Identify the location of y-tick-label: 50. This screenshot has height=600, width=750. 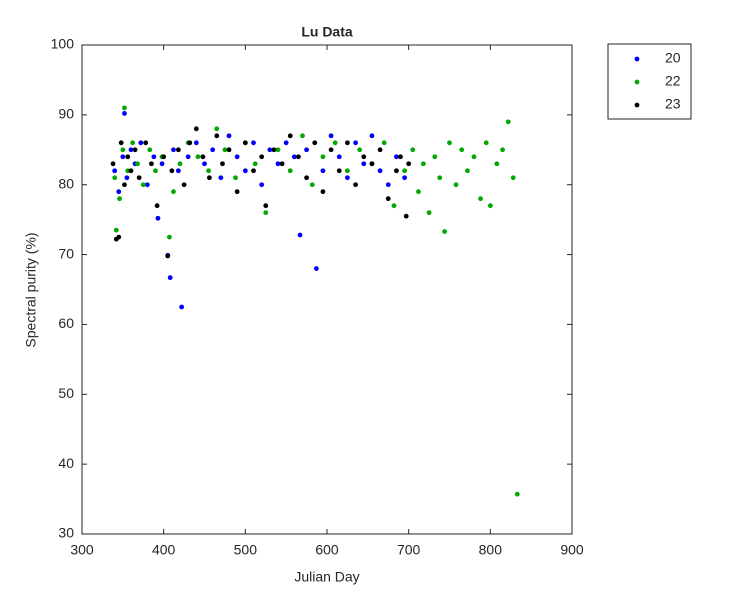
(66, 393).